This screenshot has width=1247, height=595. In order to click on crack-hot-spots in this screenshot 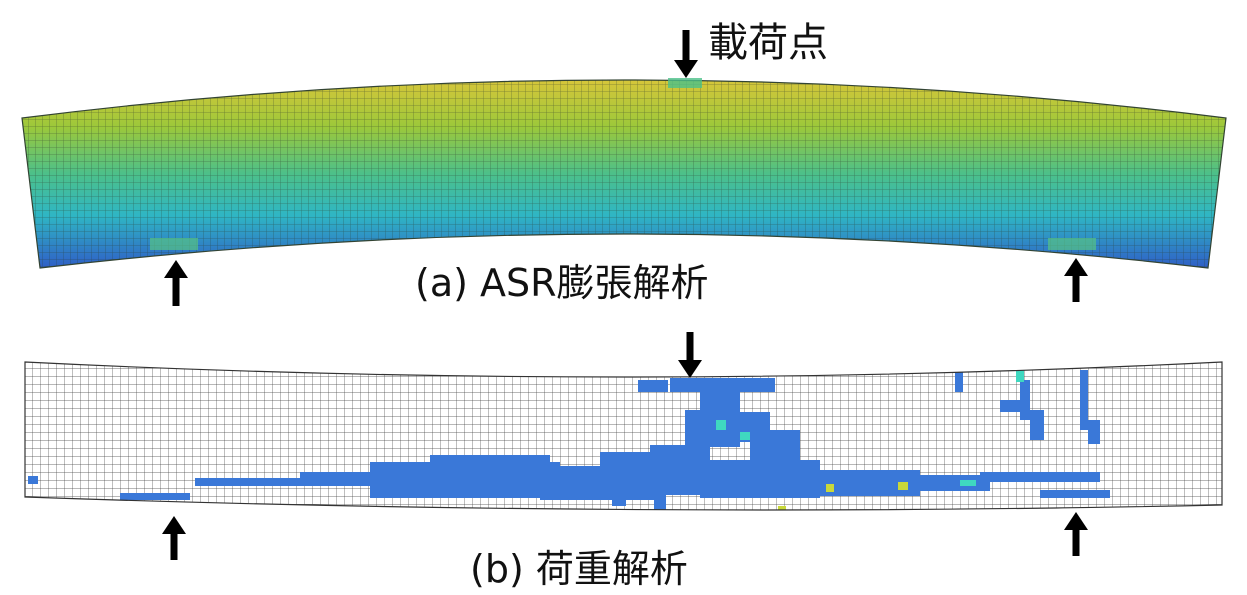, I will do `click(870, 440)`.